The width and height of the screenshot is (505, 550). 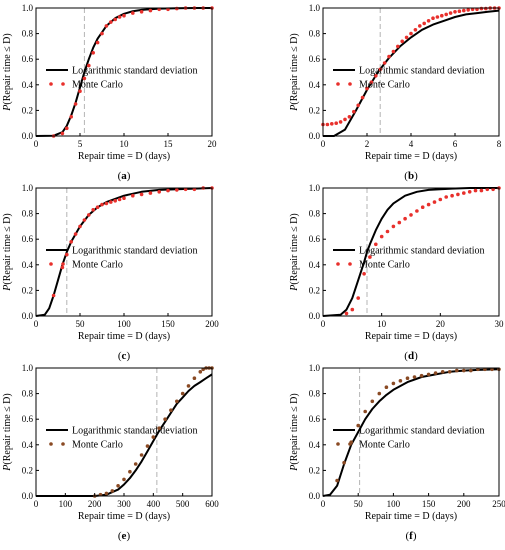 I want to click on x-tick-label: 4, so click(x=411, y=144).